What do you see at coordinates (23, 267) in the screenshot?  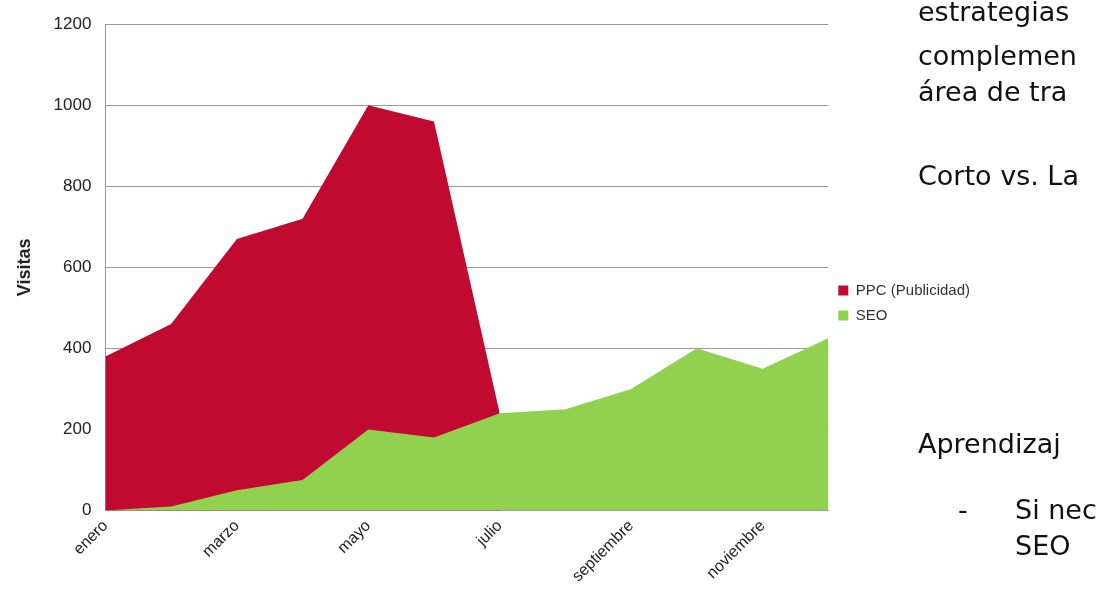 I see `y-axis-title: Visitas` at bounding box center [23, 267].